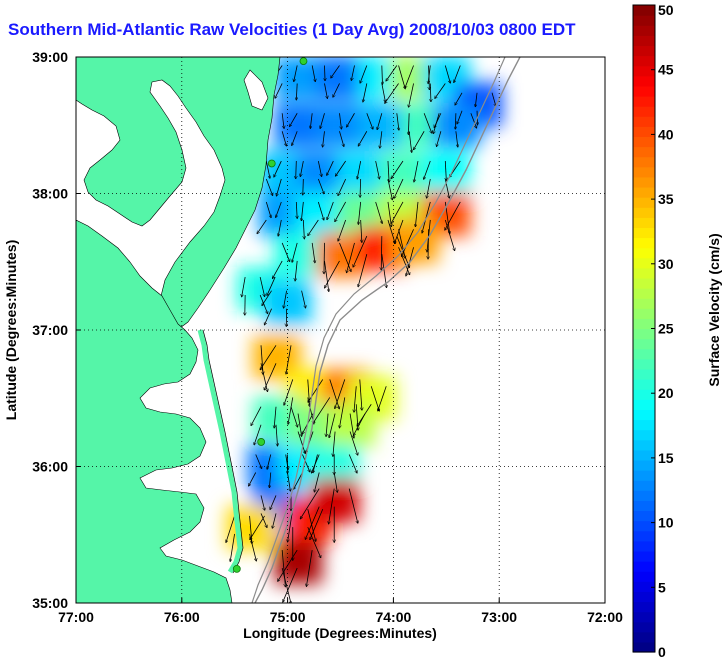 The width and height of the screenshot is (724, 659). Describe the element at coordinates (50, 194) in the screenshot. I see `y-tick-label: 38:00` at that location.